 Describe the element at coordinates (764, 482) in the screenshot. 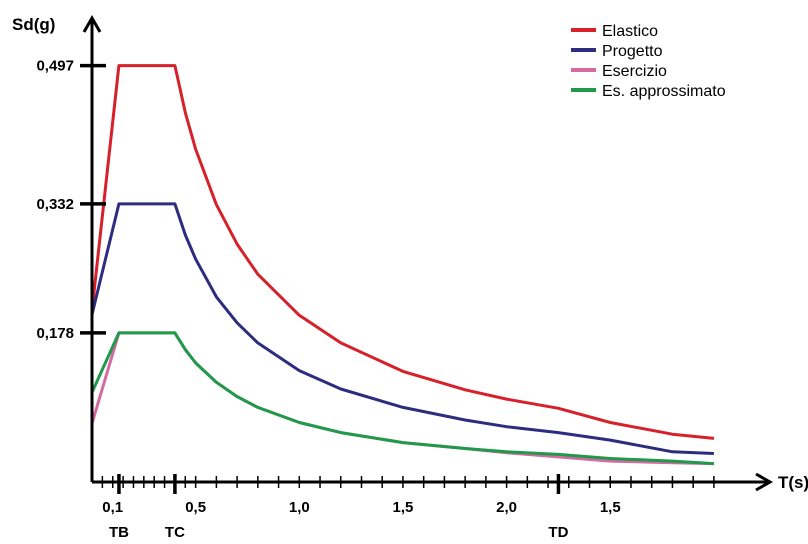

I see `x-axis-arrow-icon` at that location.